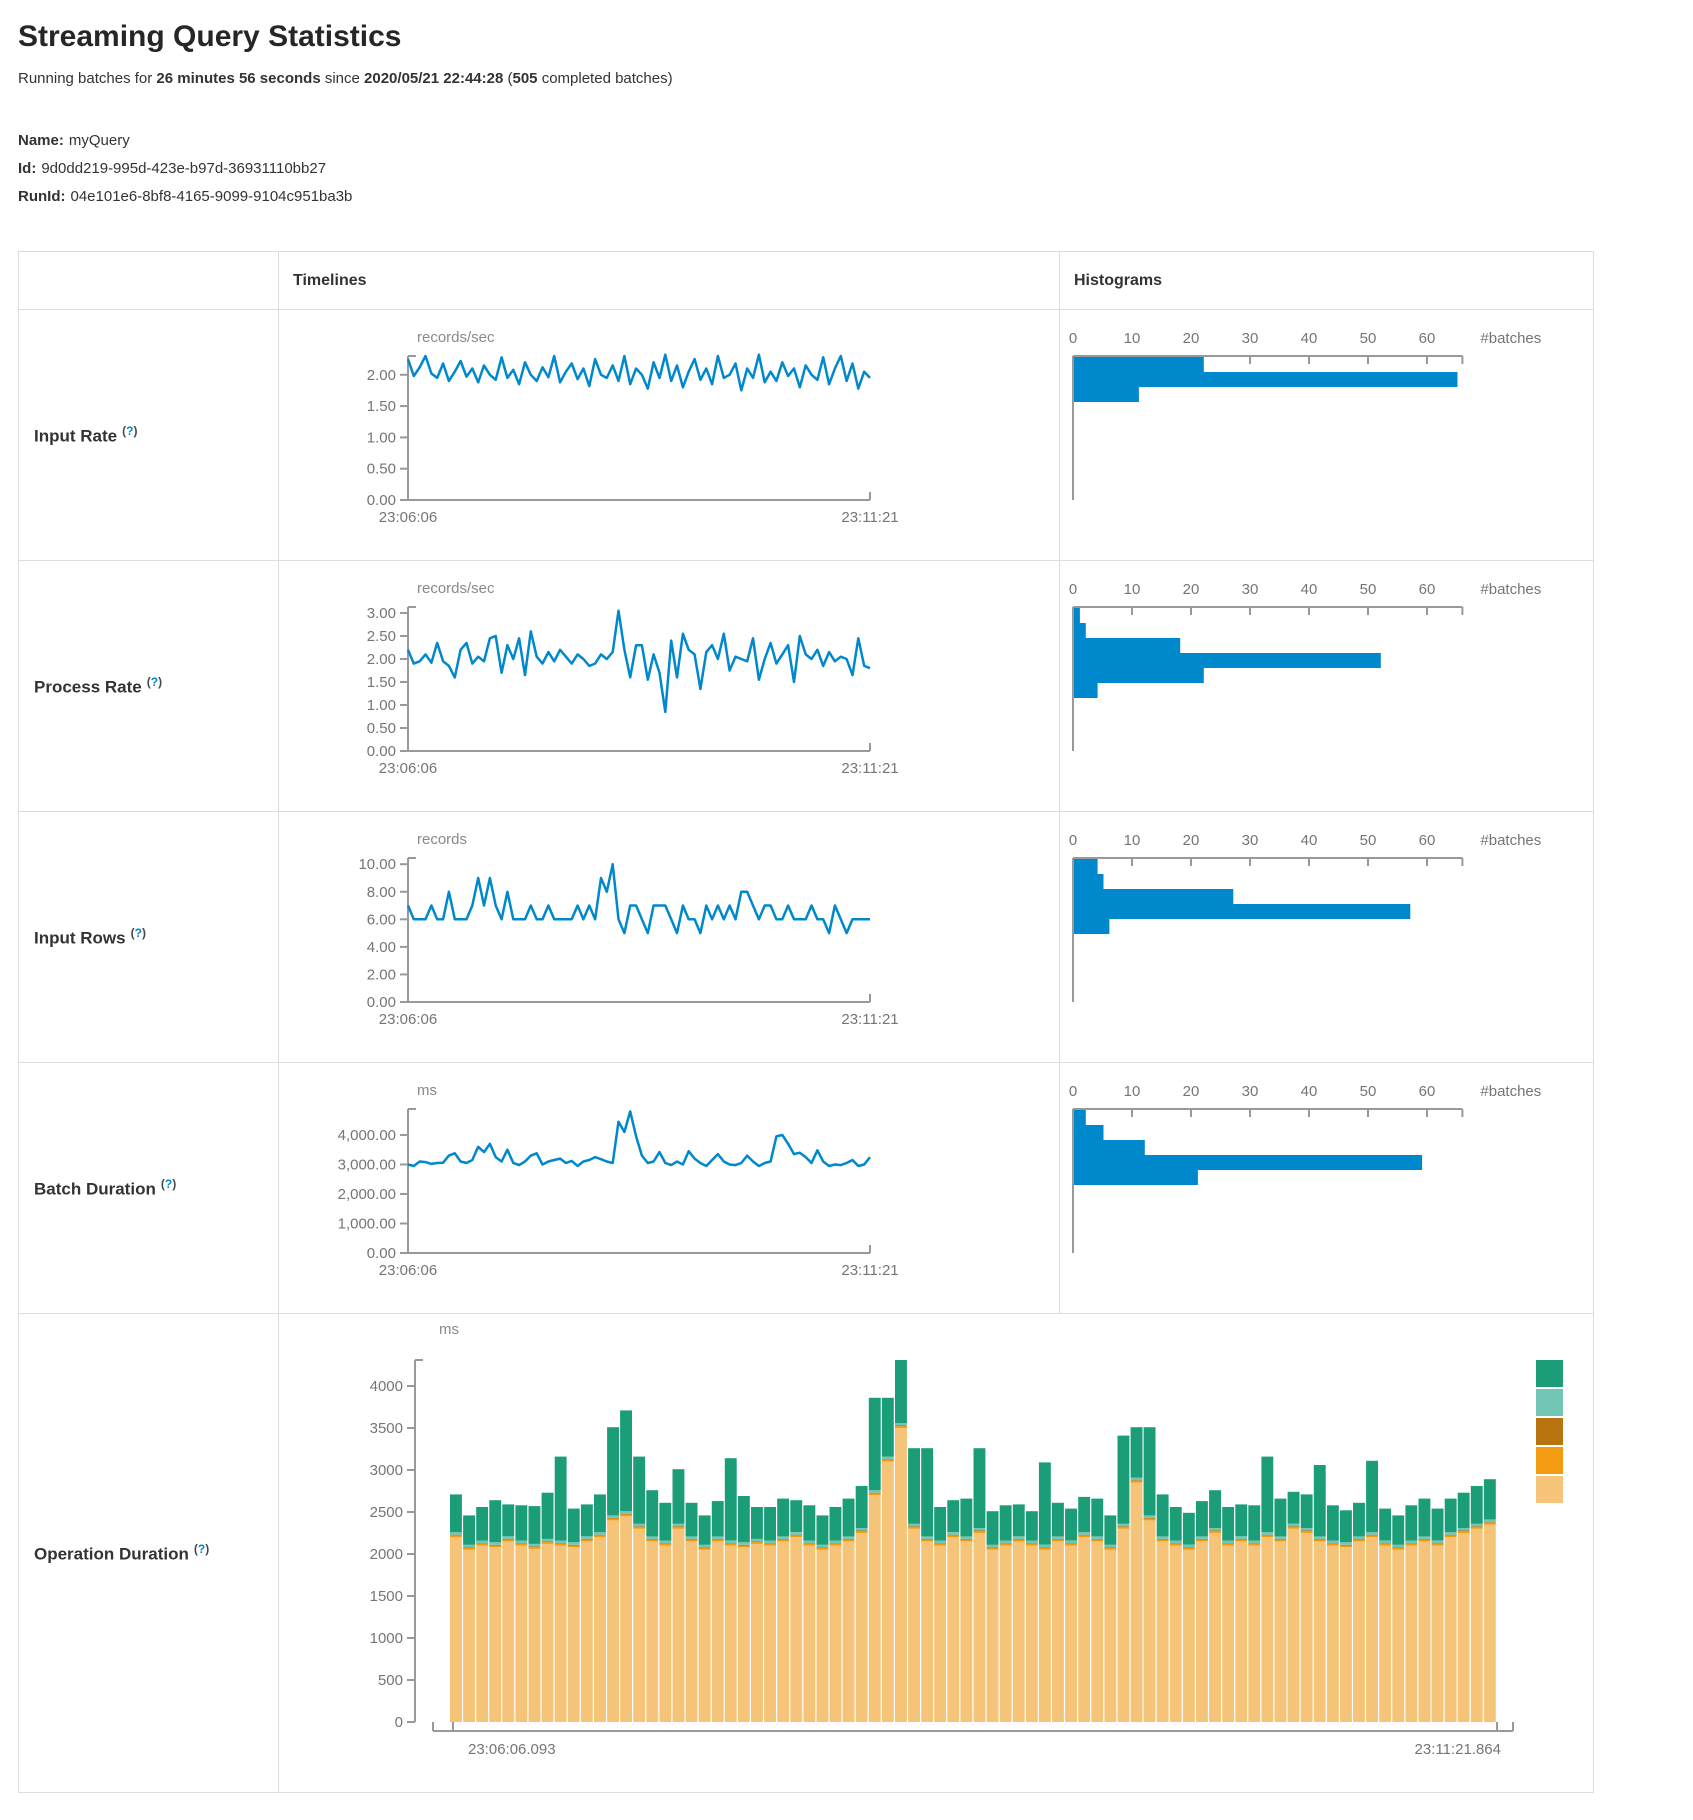 The height and width of the screenshot is (1820, 1693). What do you see at coordinates (87, 78) in the screenshot?
I see `running-prefix: Running batches for` at bounding box center [87, 78].